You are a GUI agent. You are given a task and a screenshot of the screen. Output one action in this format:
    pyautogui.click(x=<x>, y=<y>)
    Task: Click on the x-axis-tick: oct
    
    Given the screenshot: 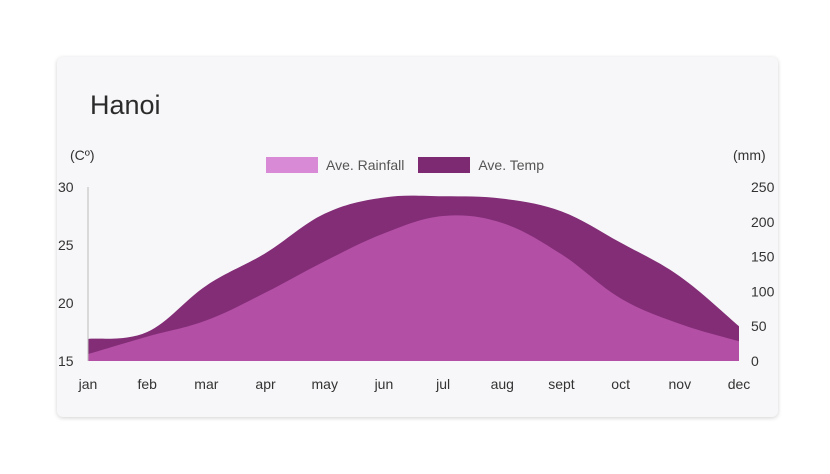 What is the action you would take?
    pyautogui.click(x=620, y=384)
    